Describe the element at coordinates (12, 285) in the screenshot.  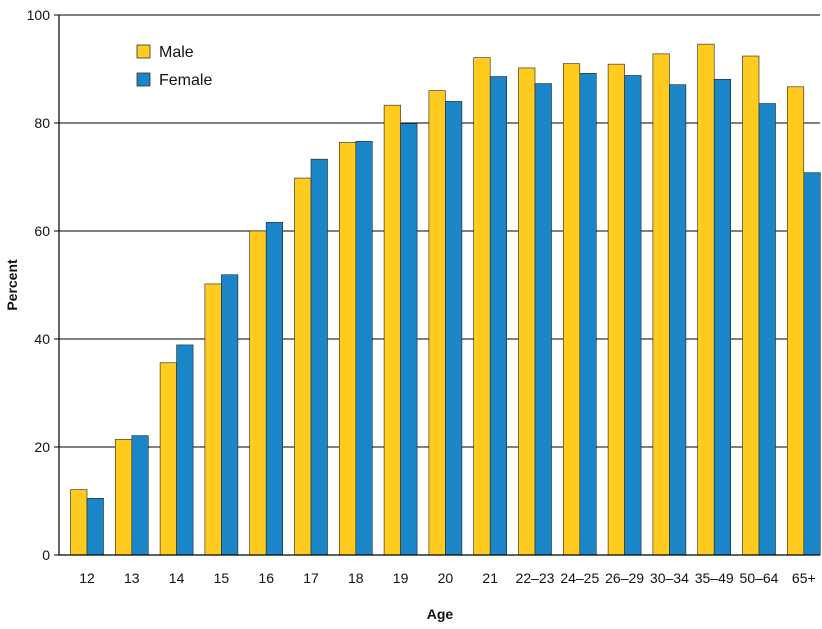
I see `y-axis-title: Percent` at that location.